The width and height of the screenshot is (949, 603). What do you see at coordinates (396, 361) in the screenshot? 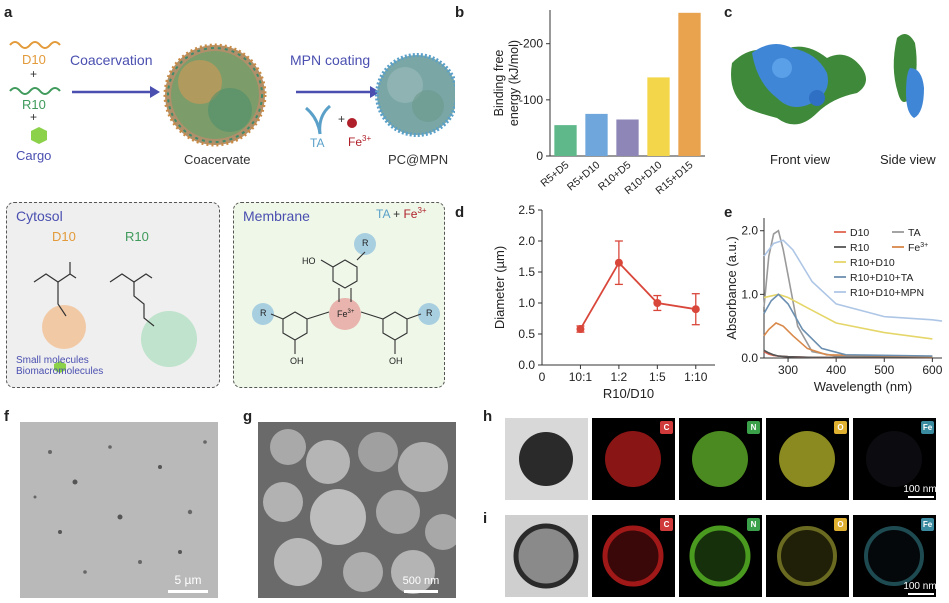
I see `oh-label-right: OH` at bounding box center [396, 361].